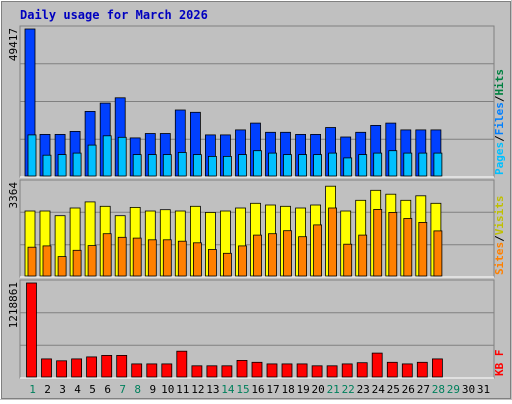 Image resolution: width=512 pixels, height=404 pixels. I want to click on panel-legend: KB F, so click(499, 363).